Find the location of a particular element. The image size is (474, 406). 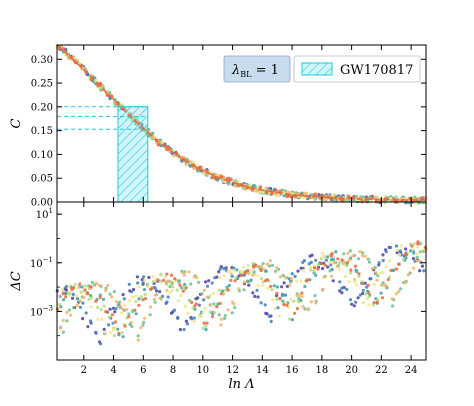

band-region is located at coordinates (133, 154).